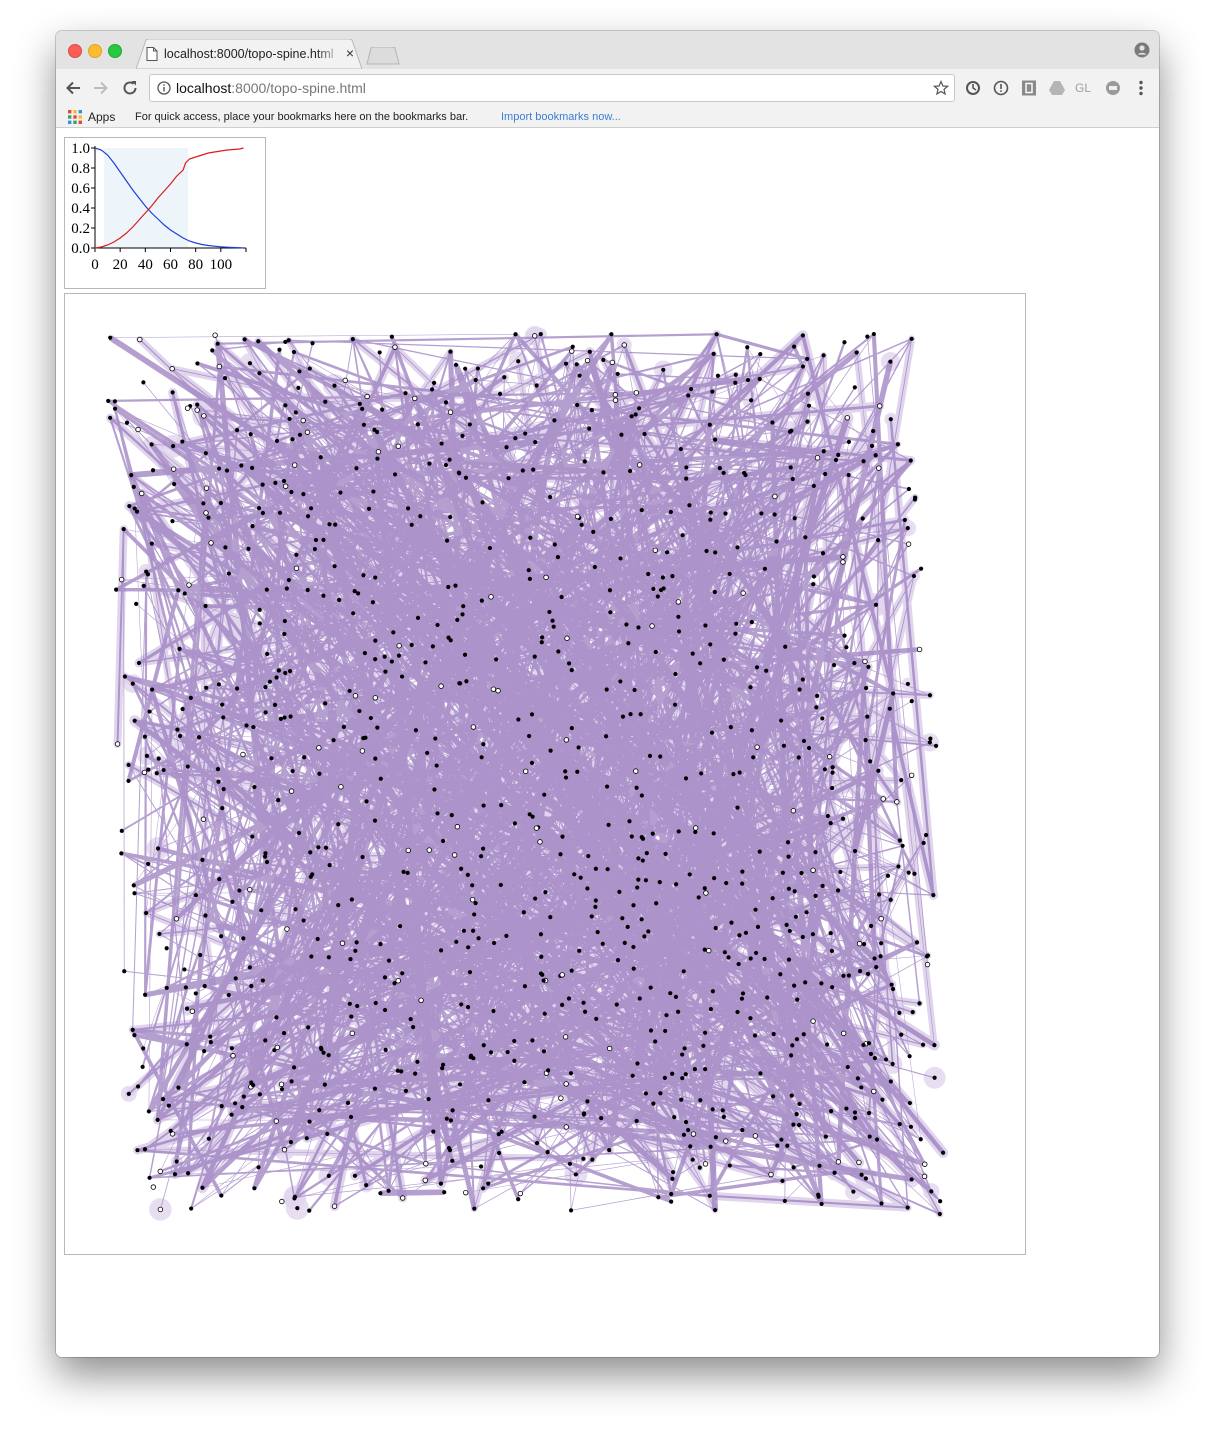 The width and height of the screenshot is (1215, 1437). What do you see at coordinates (164, 88) in the screenshot?
I see `info-icon` at bounding box center [164, 88].